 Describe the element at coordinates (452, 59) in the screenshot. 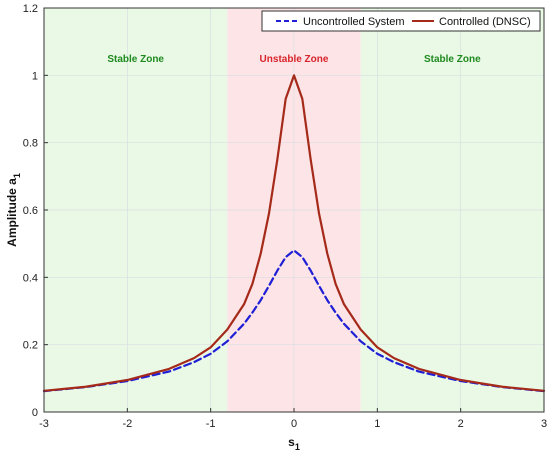

I see `zone-label-2: Stable Zone` at that location.